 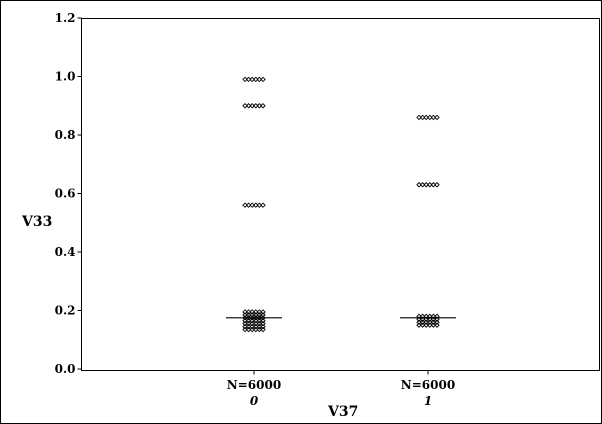 I want to click on y-axis: 0.0 0.2 0.4 0.6 0.8 1.0 1.2, so click(x=68, y=193).